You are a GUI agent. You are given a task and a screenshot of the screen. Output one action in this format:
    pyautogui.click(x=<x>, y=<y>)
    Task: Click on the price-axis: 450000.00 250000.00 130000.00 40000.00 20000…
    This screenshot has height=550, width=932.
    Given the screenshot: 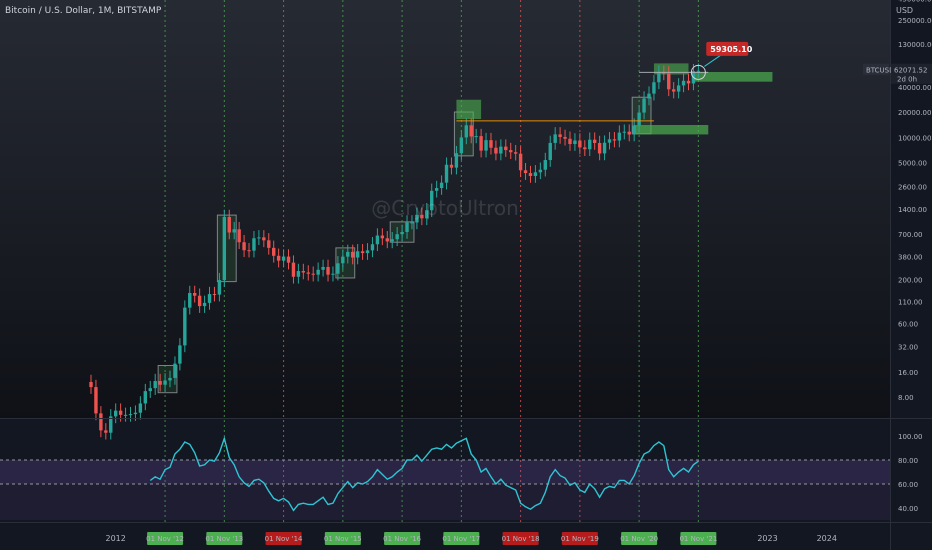 What is the action you would take?
    pyautogui.click(x=915, y=201)
    